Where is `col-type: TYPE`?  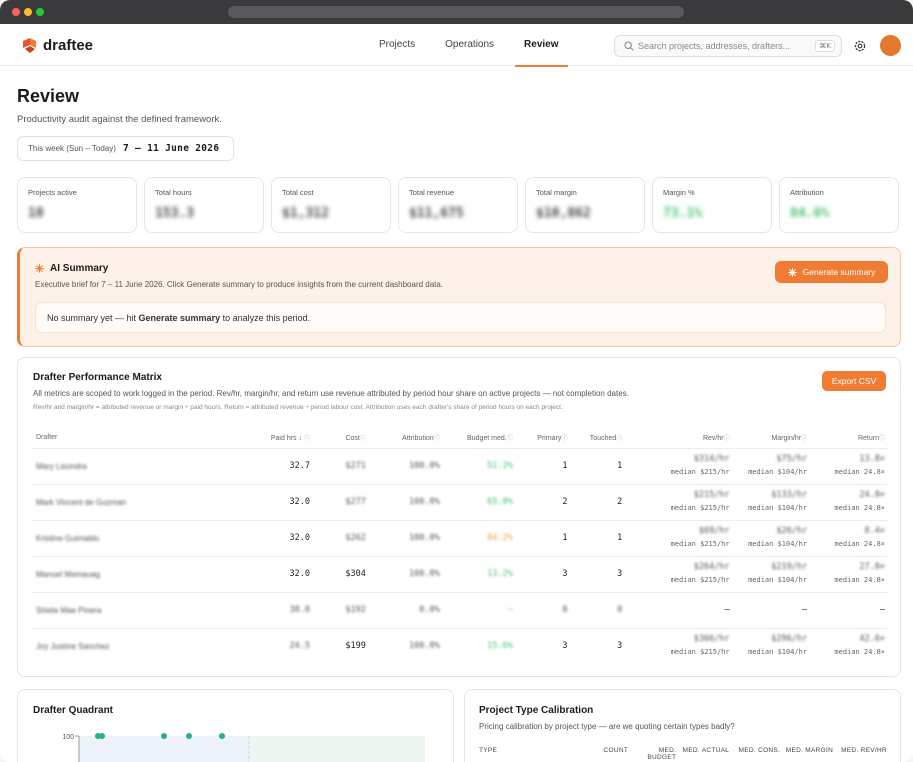
col-type: TYPE is located at coordinates (488, 750).